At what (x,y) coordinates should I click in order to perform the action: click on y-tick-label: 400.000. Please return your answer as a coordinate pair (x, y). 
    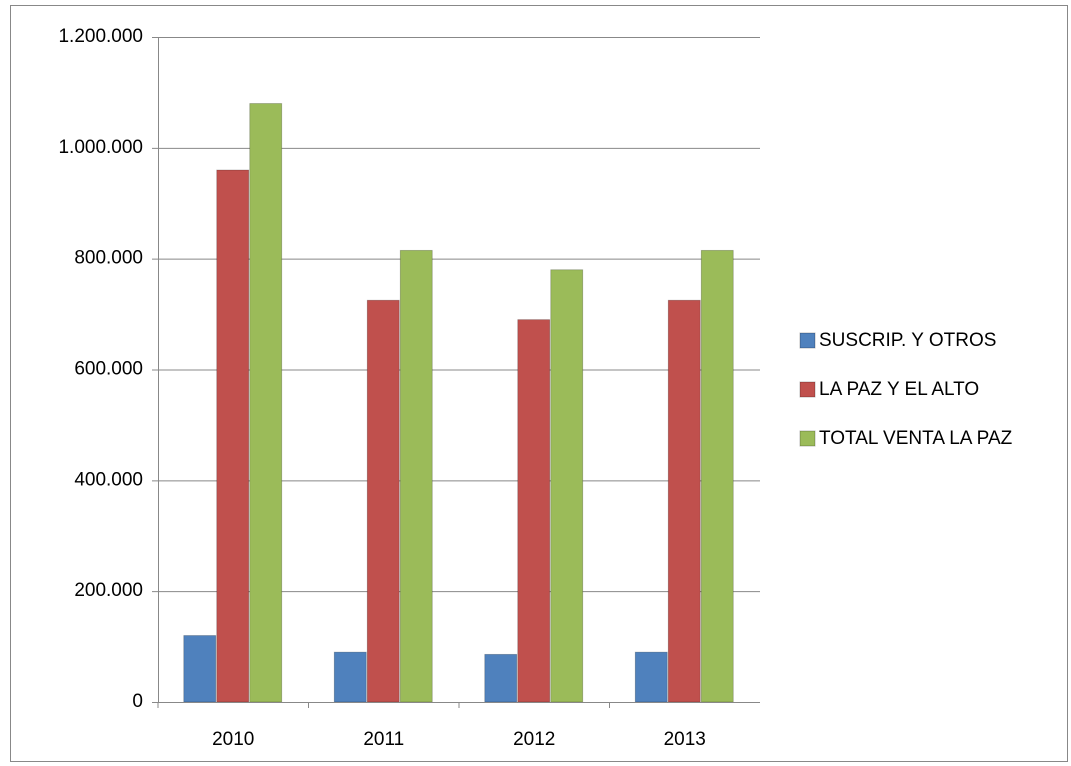
    Looking at the image, I should click on (108, 479).